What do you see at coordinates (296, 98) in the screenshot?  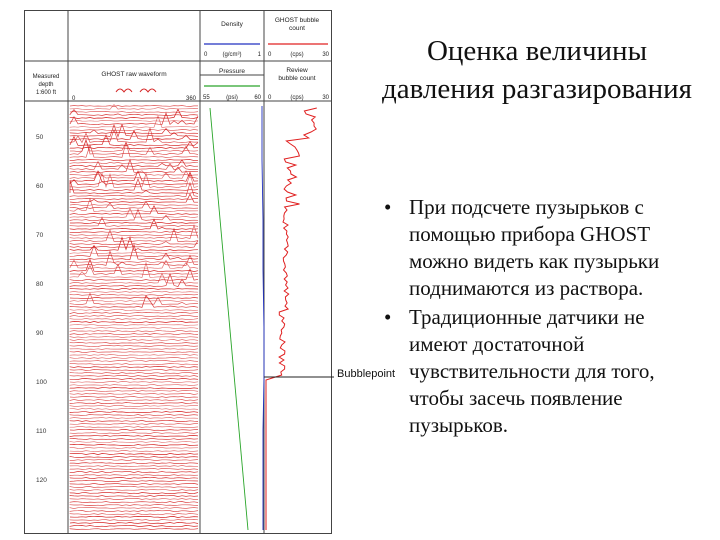 I see `review-scale-unit: (cps)` at bounding box center [296, 98].